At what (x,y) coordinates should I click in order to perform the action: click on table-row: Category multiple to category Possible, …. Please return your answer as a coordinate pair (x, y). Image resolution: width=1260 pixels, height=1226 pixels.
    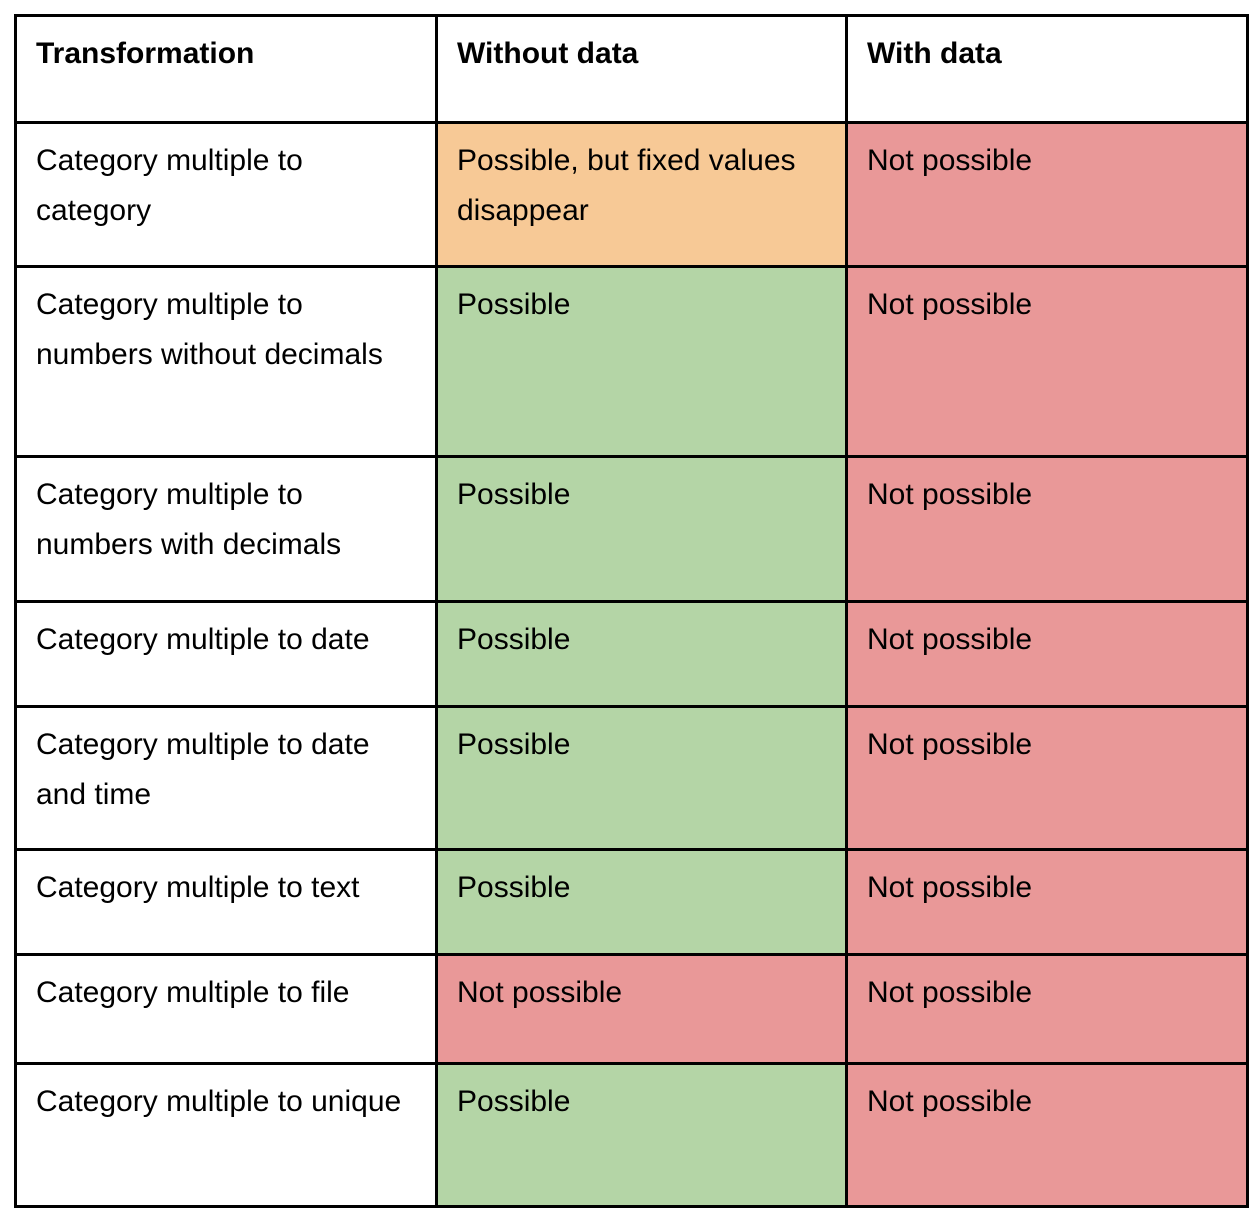
    Looking at the image, I should click on (631, 194).